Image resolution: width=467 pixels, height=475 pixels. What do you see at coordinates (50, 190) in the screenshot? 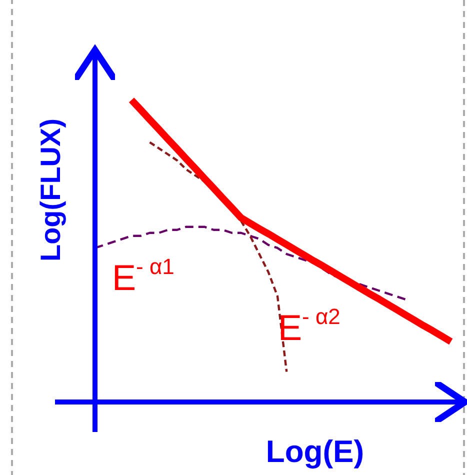
I see `y-axis-title: Log(FLUX)` at bounding box center [50, 190].